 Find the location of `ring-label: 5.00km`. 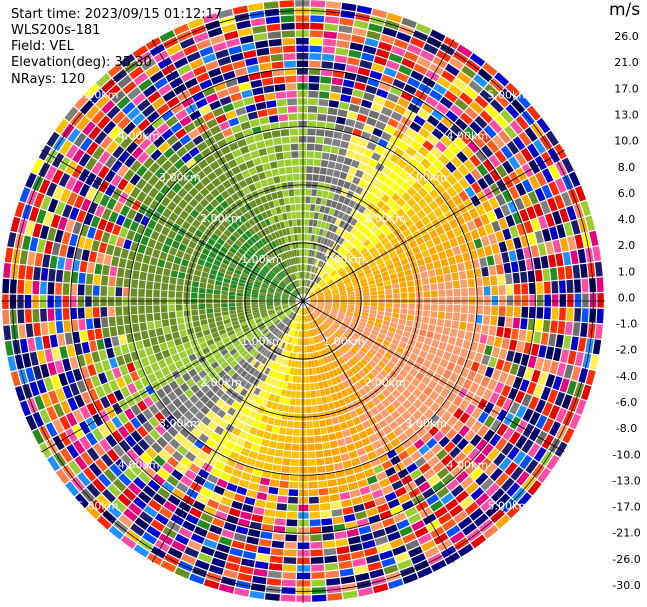

ring-label: 5.00km is located at coordinates (509, 95).